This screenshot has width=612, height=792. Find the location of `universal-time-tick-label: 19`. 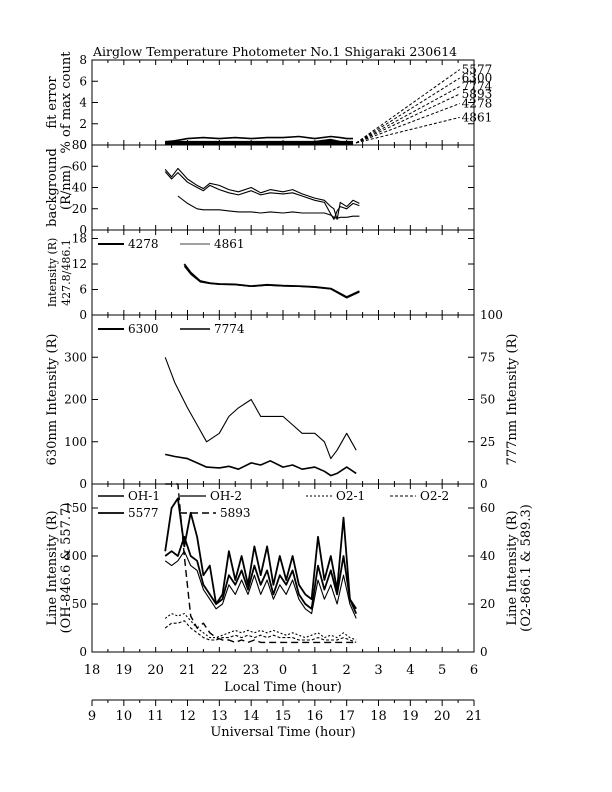

universal-time-tick-label: 19 is located at coordinates (410, 716).